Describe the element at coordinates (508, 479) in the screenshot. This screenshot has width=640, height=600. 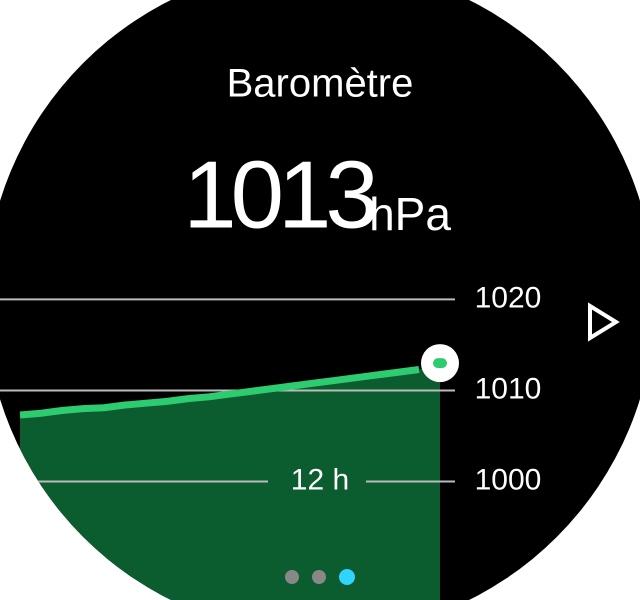
I see `y-tick-label: 1000` at that location.